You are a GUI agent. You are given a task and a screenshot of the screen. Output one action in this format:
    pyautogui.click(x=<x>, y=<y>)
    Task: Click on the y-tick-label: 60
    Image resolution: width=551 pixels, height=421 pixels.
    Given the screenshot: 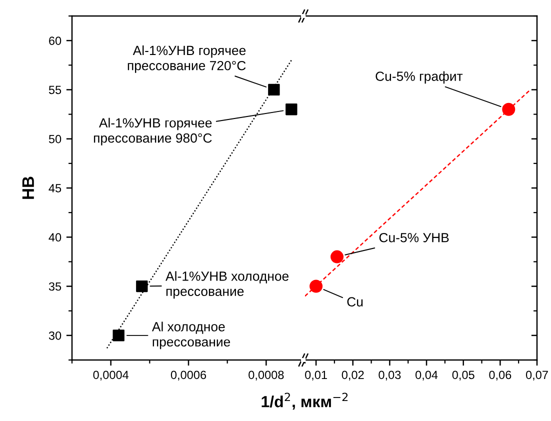 What is the action you would take?
    pyautogui.click(x=55, y=40)
    